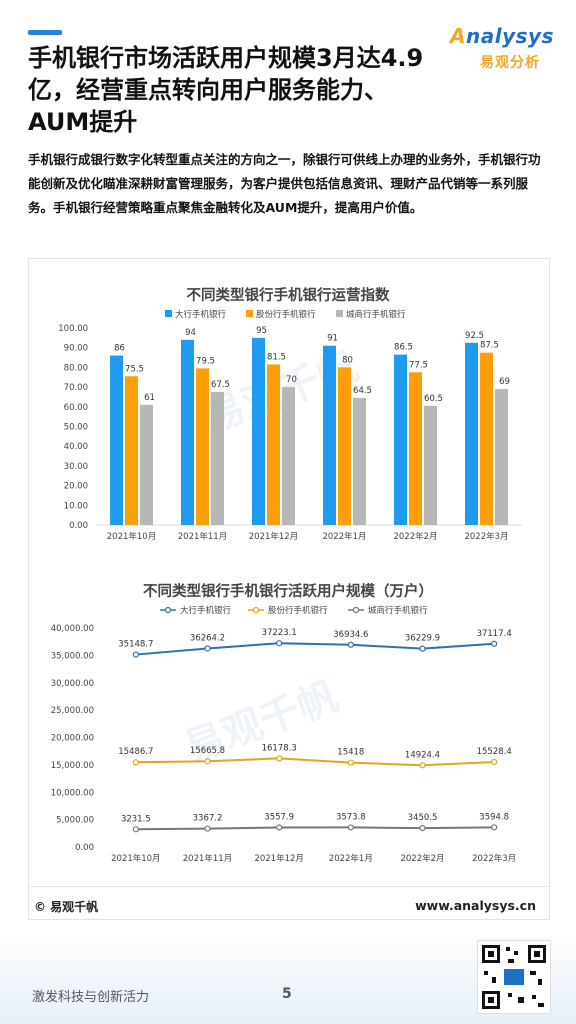 This screenshot has width=576, height=1024. What do you see at coordinates (66, 907) in the screenshot?
I see `copyright: © 易观千帆` at bounding box center [66, 907].